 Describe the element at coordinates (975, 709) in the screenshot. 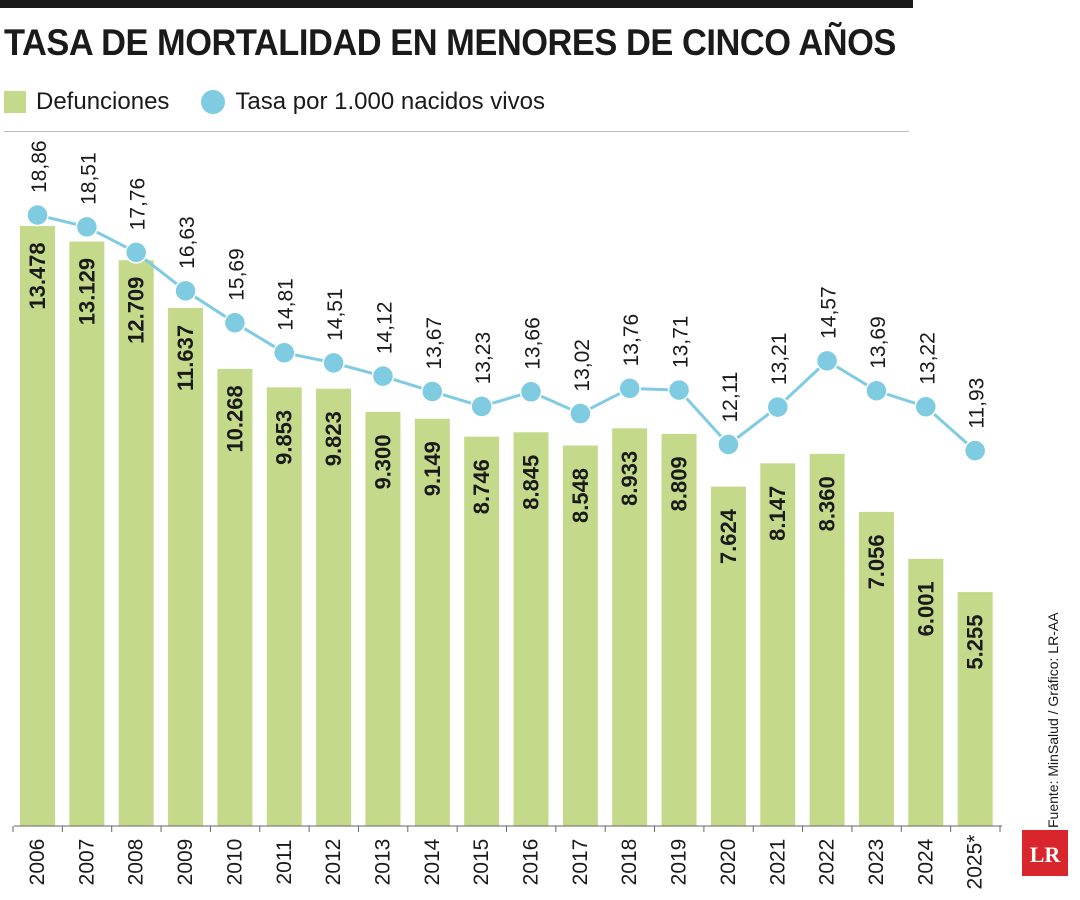

I see `bar-2025*` at that location.